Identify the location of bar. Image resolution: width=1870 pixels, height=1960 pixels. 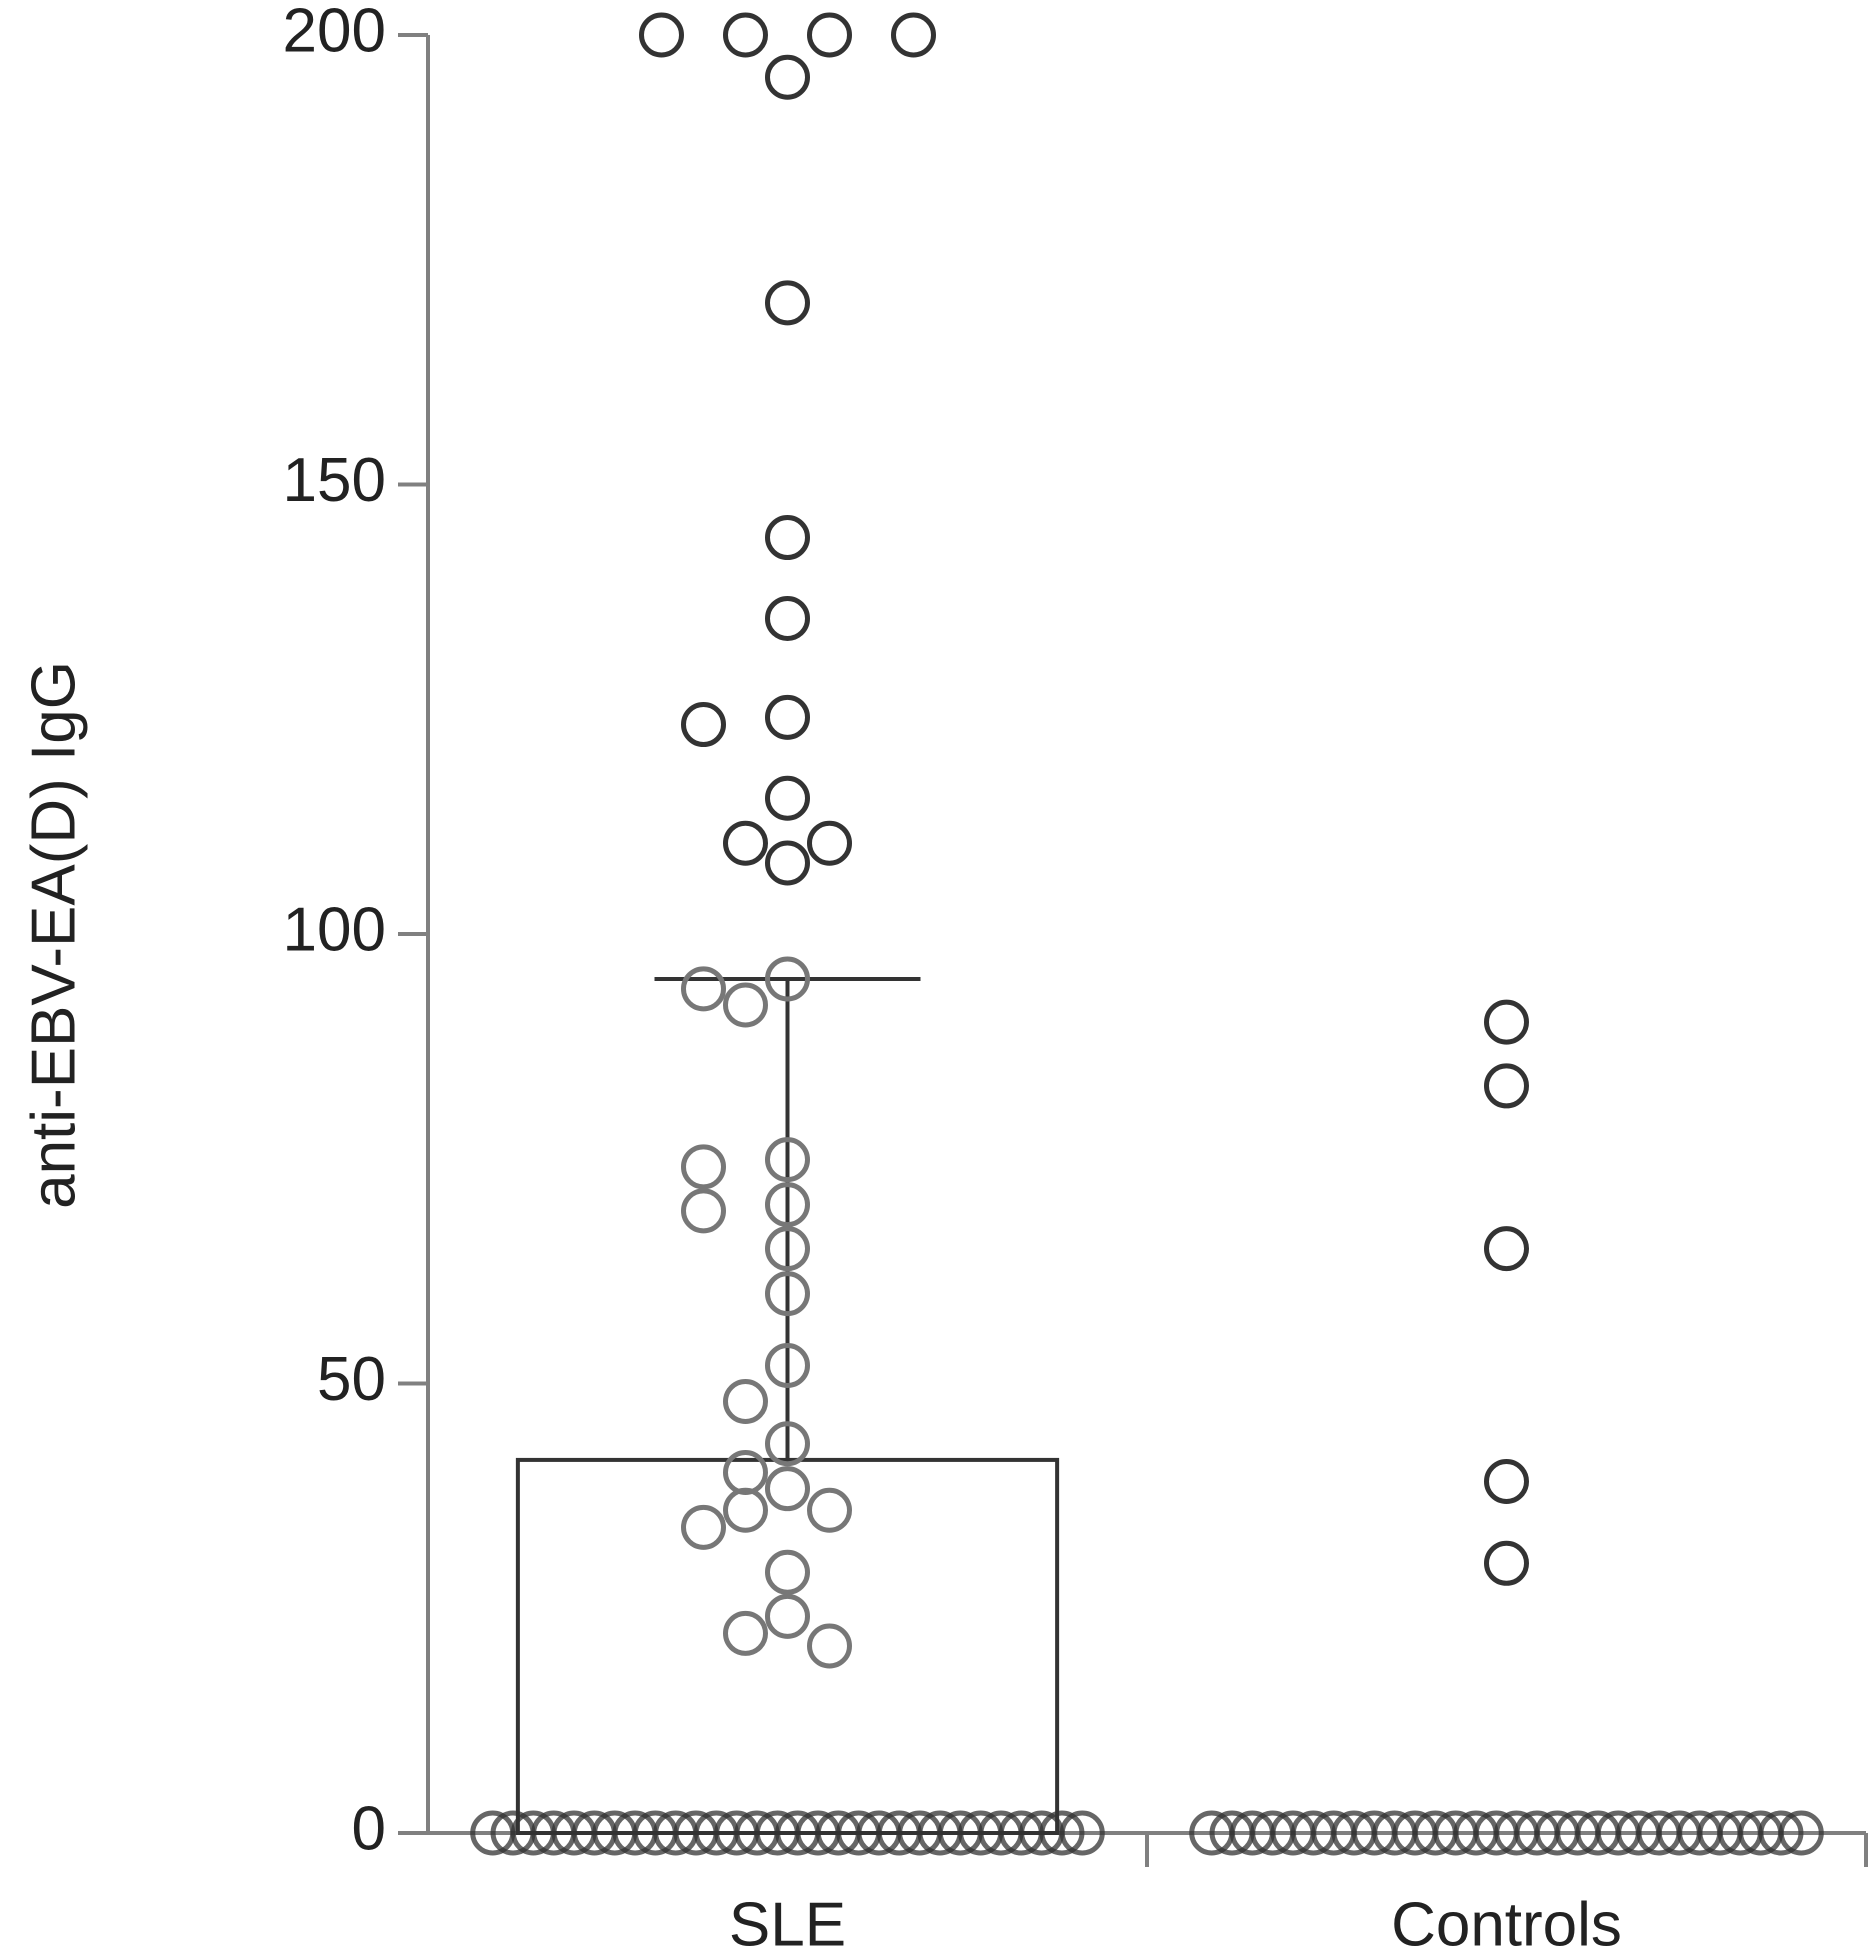
(787, 1646).